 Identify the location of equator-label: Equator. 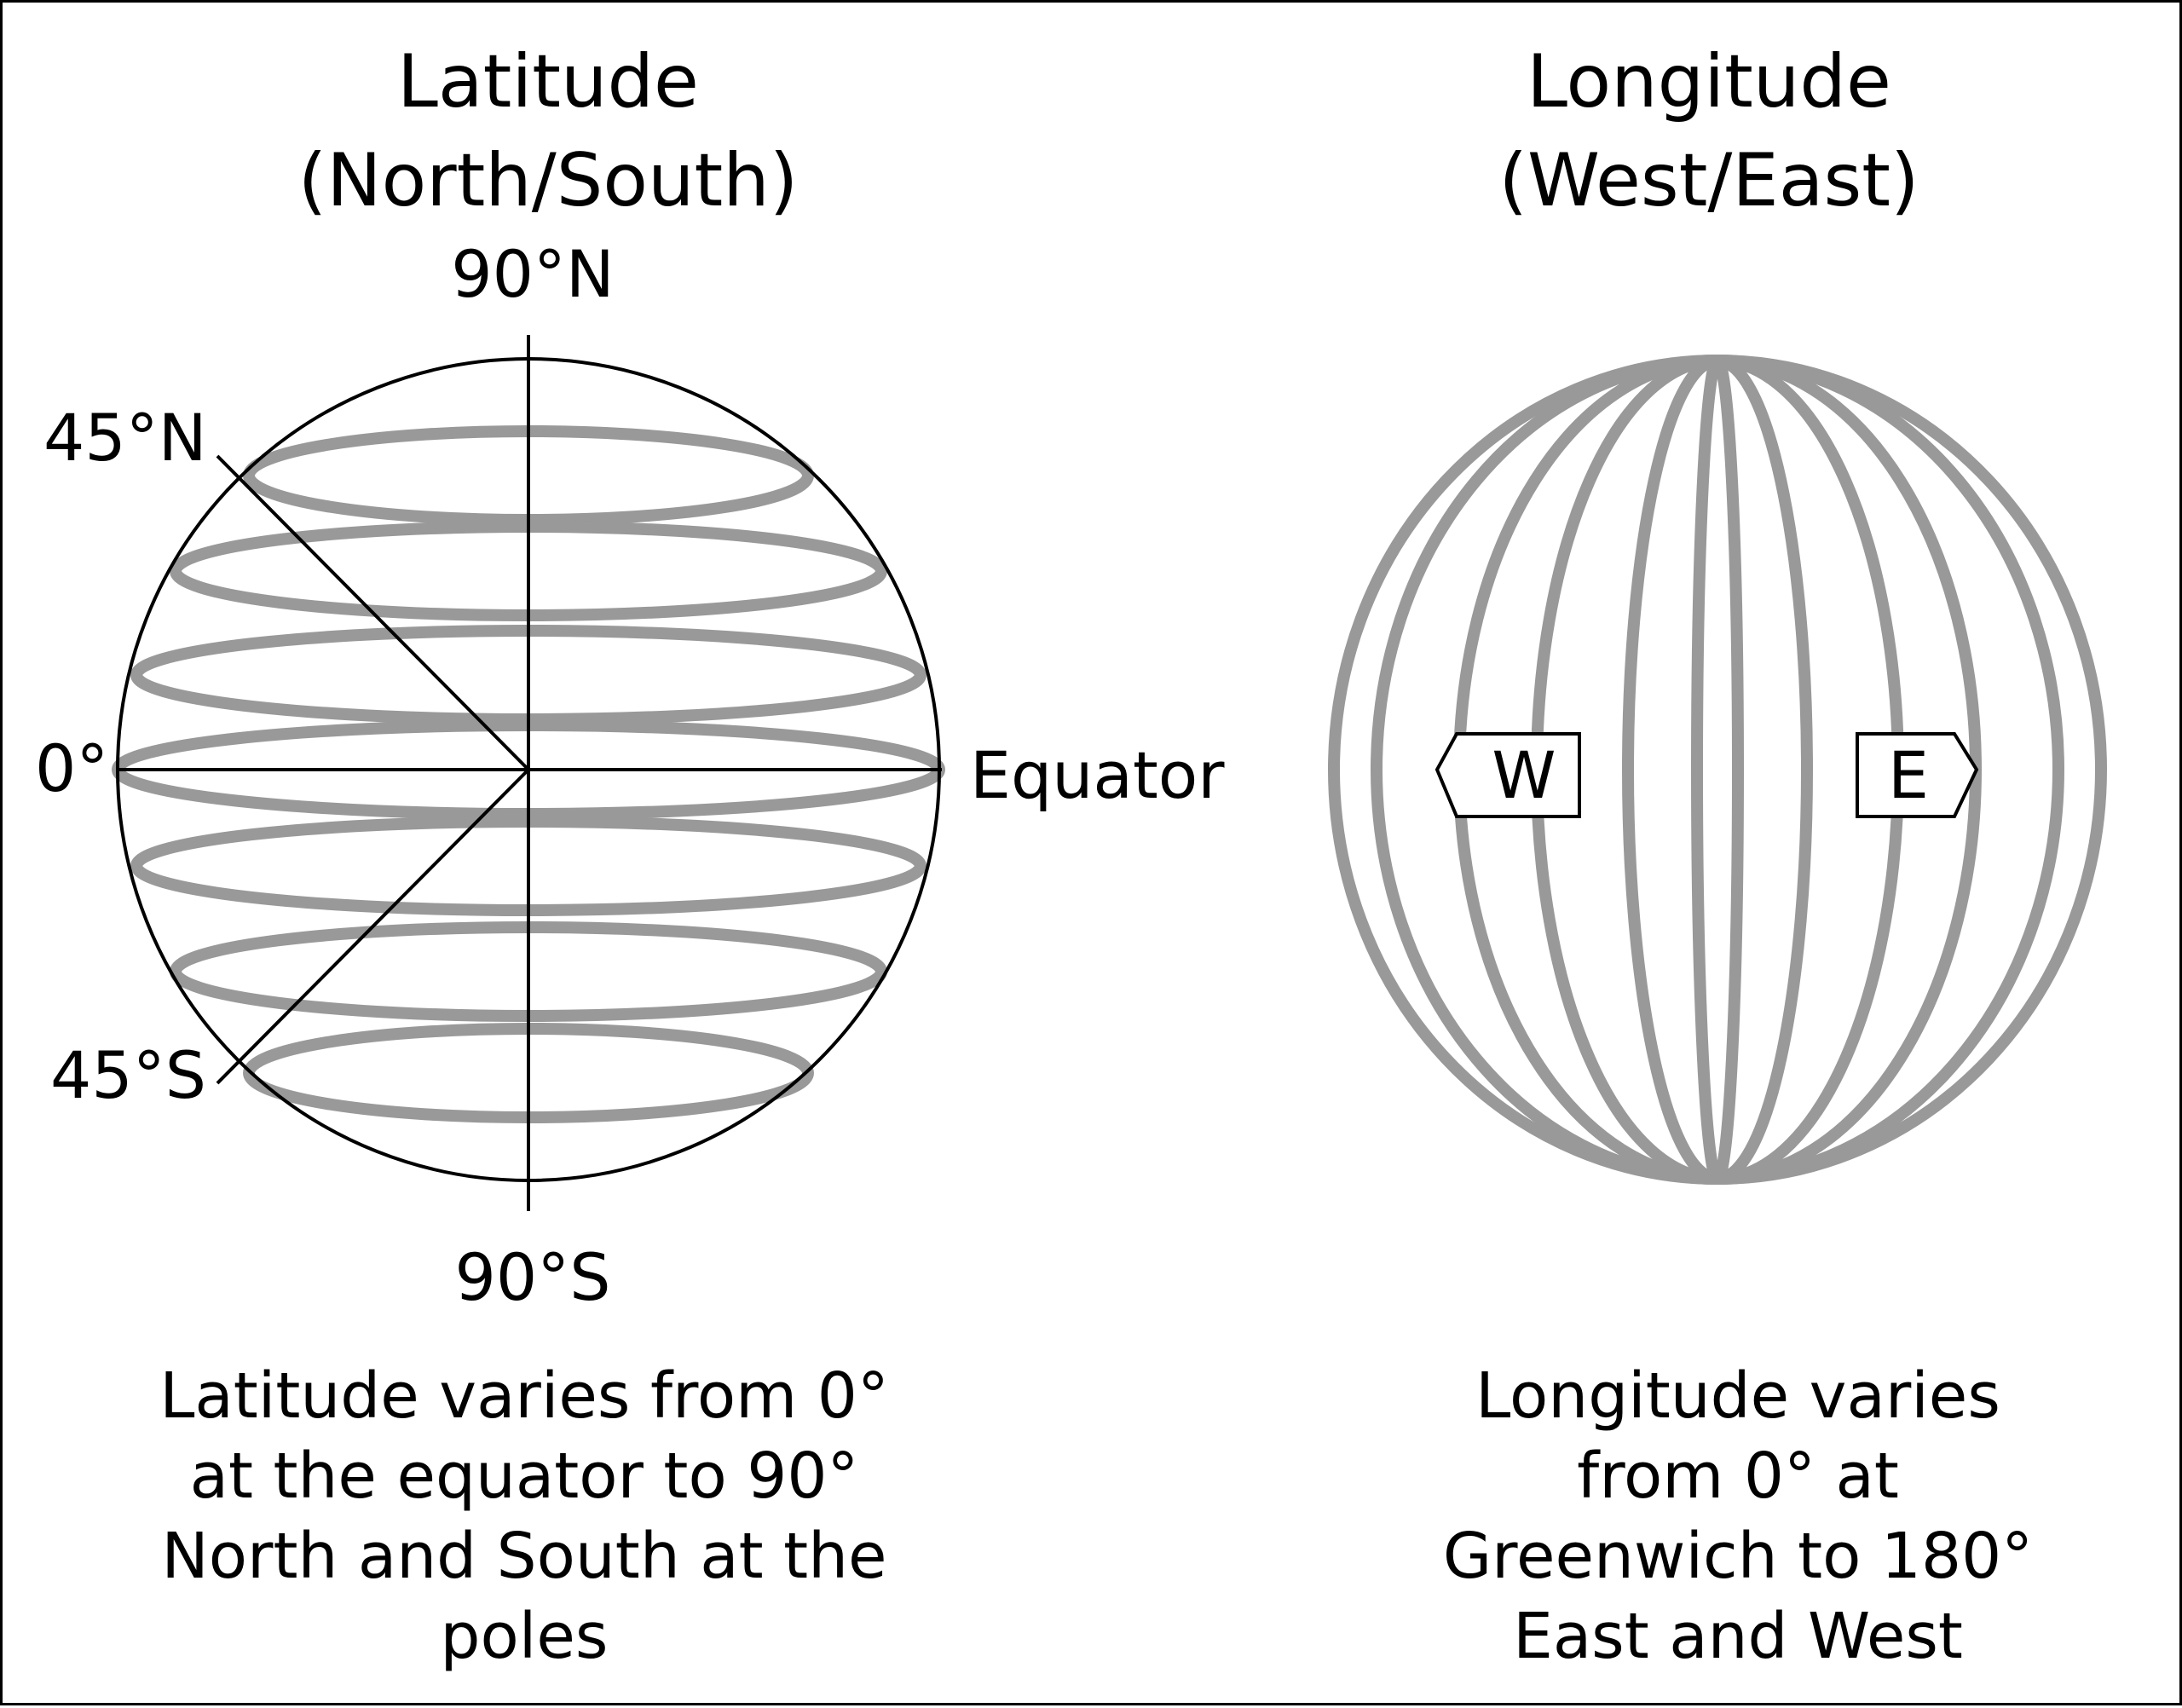
(1097, 775).